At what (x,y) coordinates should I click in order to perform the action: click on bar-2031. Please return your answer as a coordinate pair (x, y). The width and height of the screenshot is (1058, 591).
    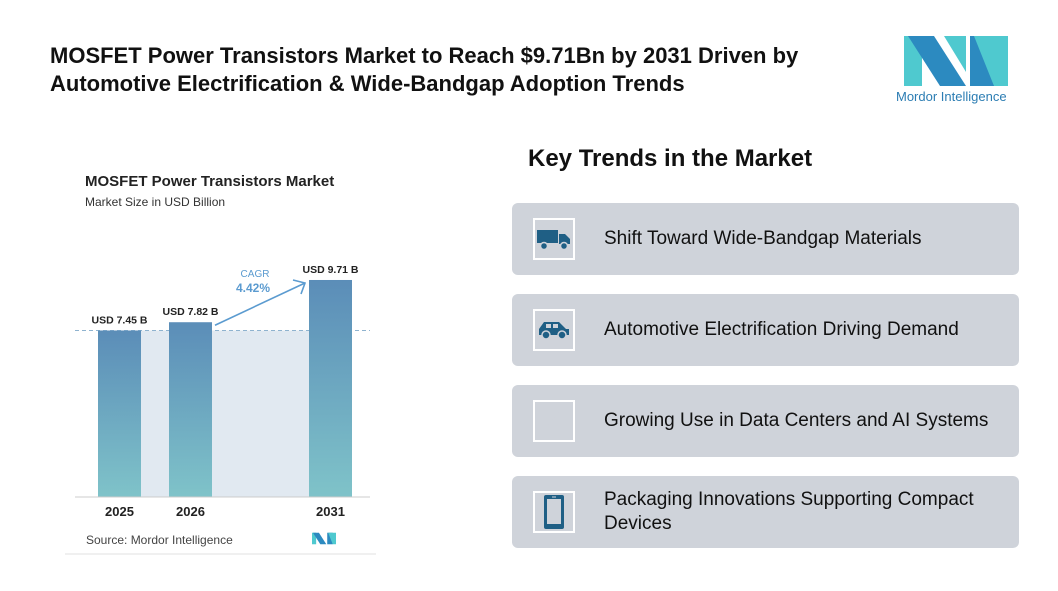
    Looking at the image, I should click on (330, 388).